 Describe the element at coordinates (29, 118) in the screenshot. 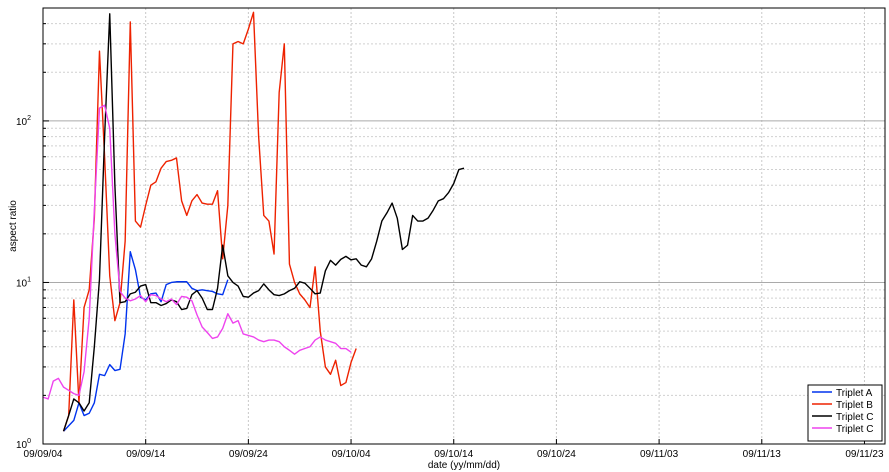

I see `y-tick-exponent: 2` at that location.